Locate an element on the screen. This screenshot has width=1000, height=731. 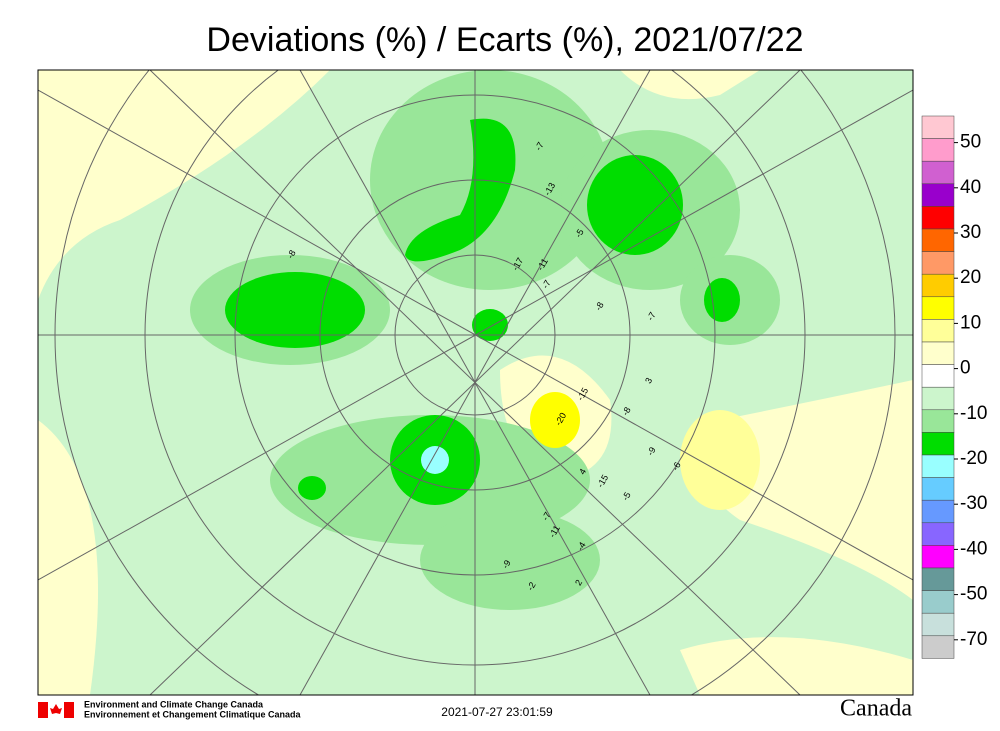
station-value: 3 is located at coordinates (648, 380).